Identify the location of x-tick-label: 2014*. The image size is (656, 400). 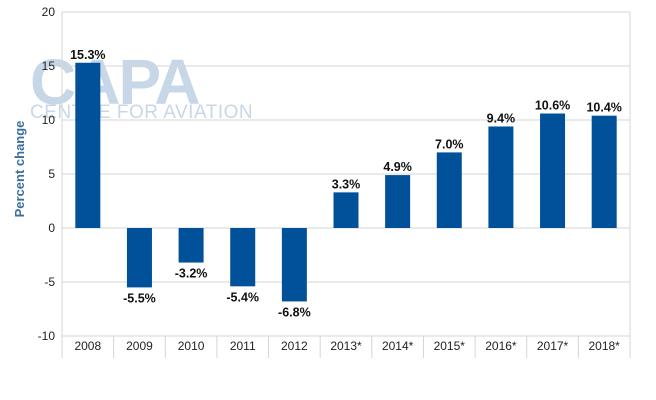
(398, 346).